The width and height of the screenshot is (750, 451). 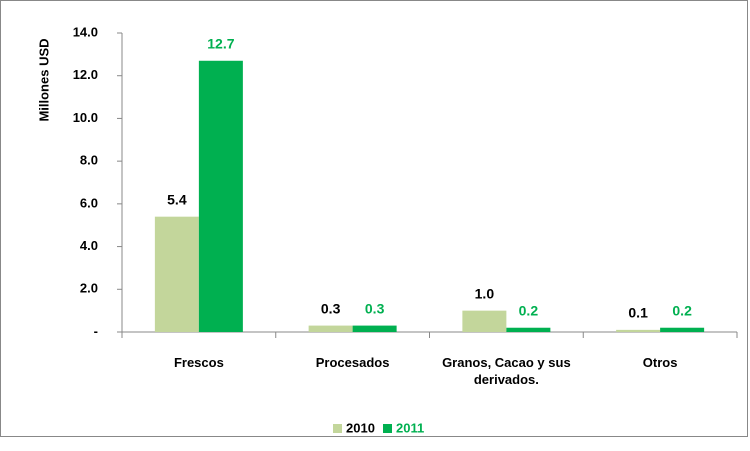 I want to click on y-tick-label: 4.0, so click(x=89, y=245).